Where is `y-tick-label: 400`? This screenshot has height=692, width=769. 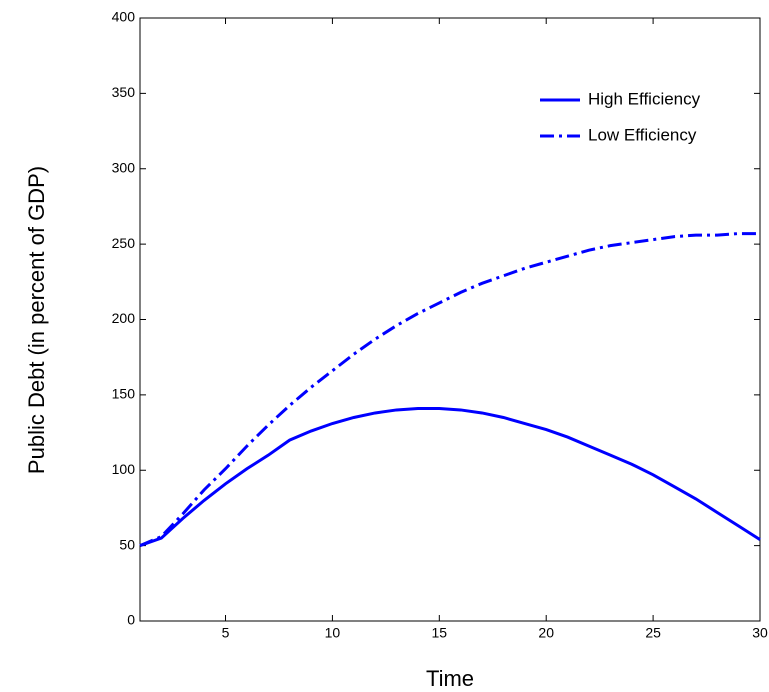
y-tick-label: 400 is located at coordinates (124, 17).